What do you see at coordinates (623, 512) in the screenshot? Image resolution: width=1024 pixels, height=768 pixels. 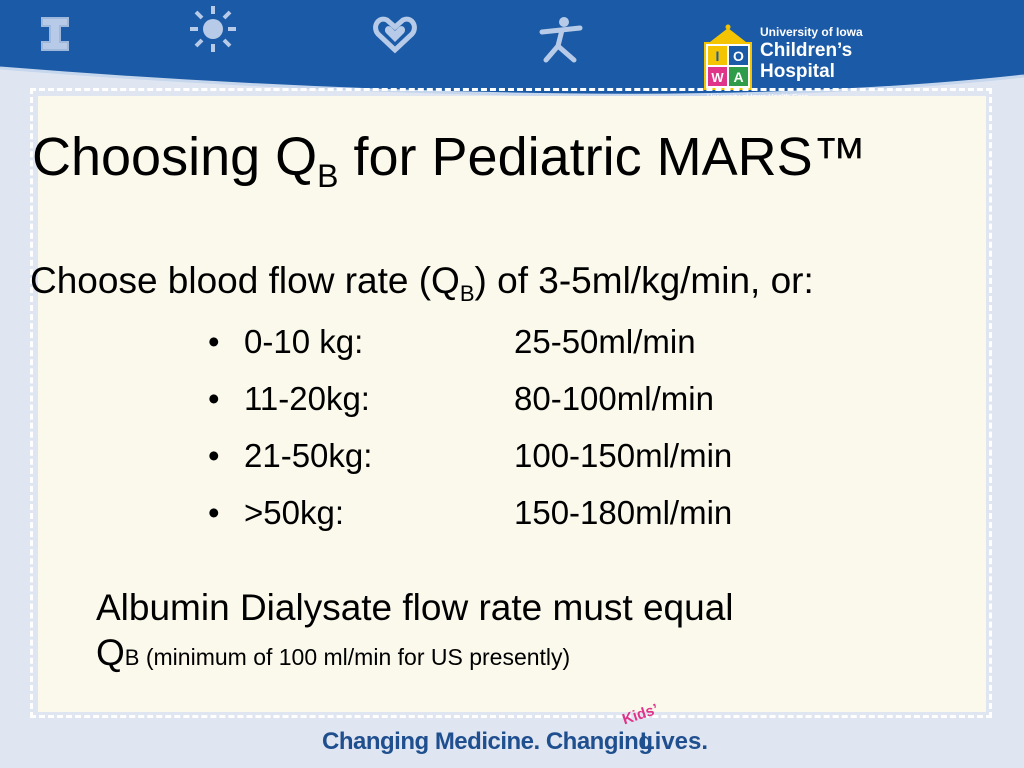 I see `flow-rate: 150-180ml/min` at bounding box center [623, 512].